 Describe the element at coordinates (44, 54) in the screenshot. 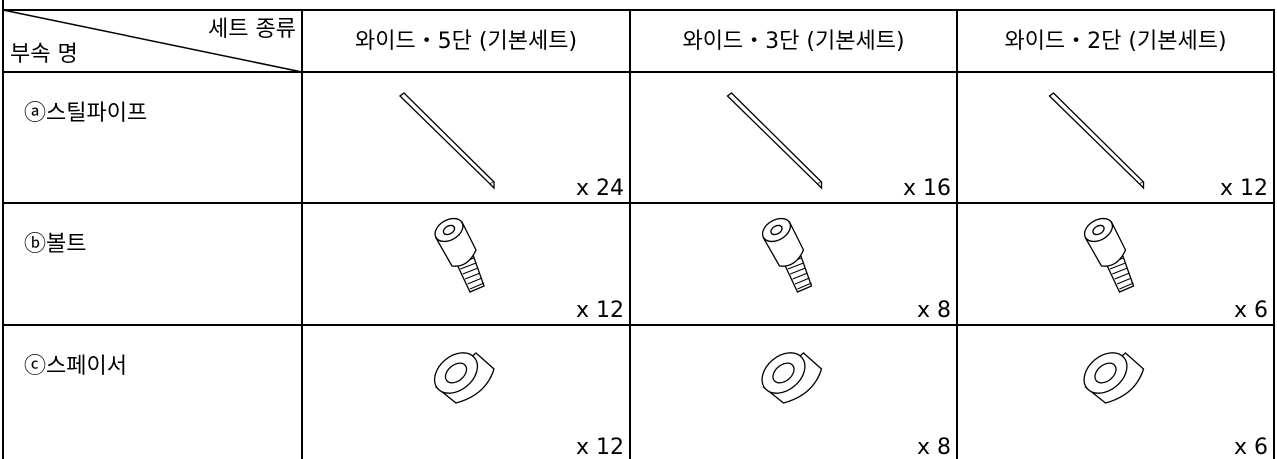

I see `corner-bottom: 부속 명` at that location.